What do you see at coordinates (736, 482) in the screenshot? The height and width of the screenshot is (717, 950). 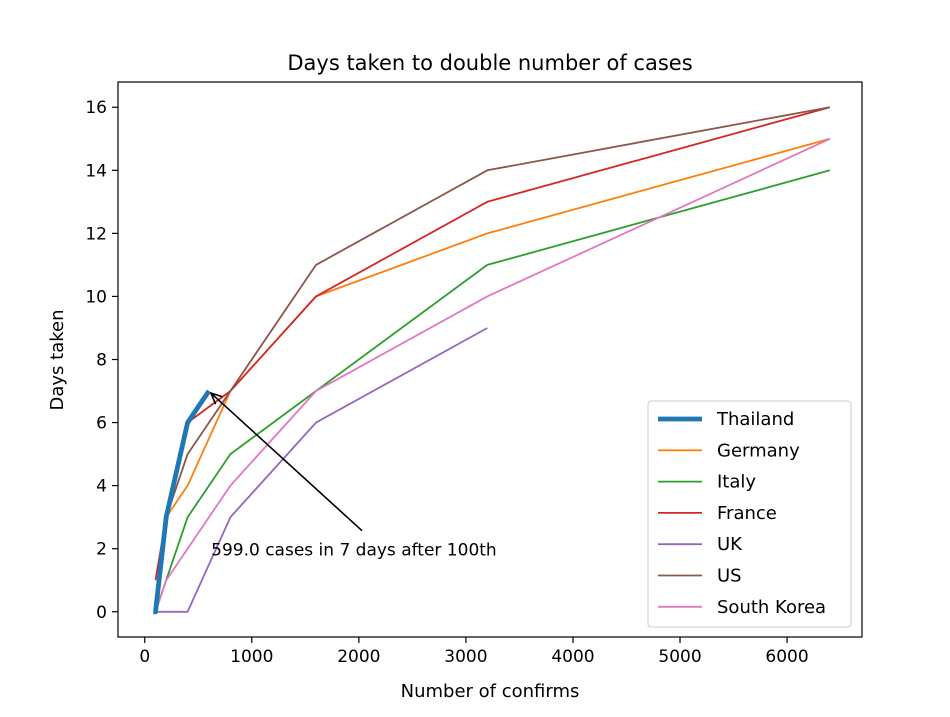 I see `legend-label: Italy` at bounding box center [736, 482].